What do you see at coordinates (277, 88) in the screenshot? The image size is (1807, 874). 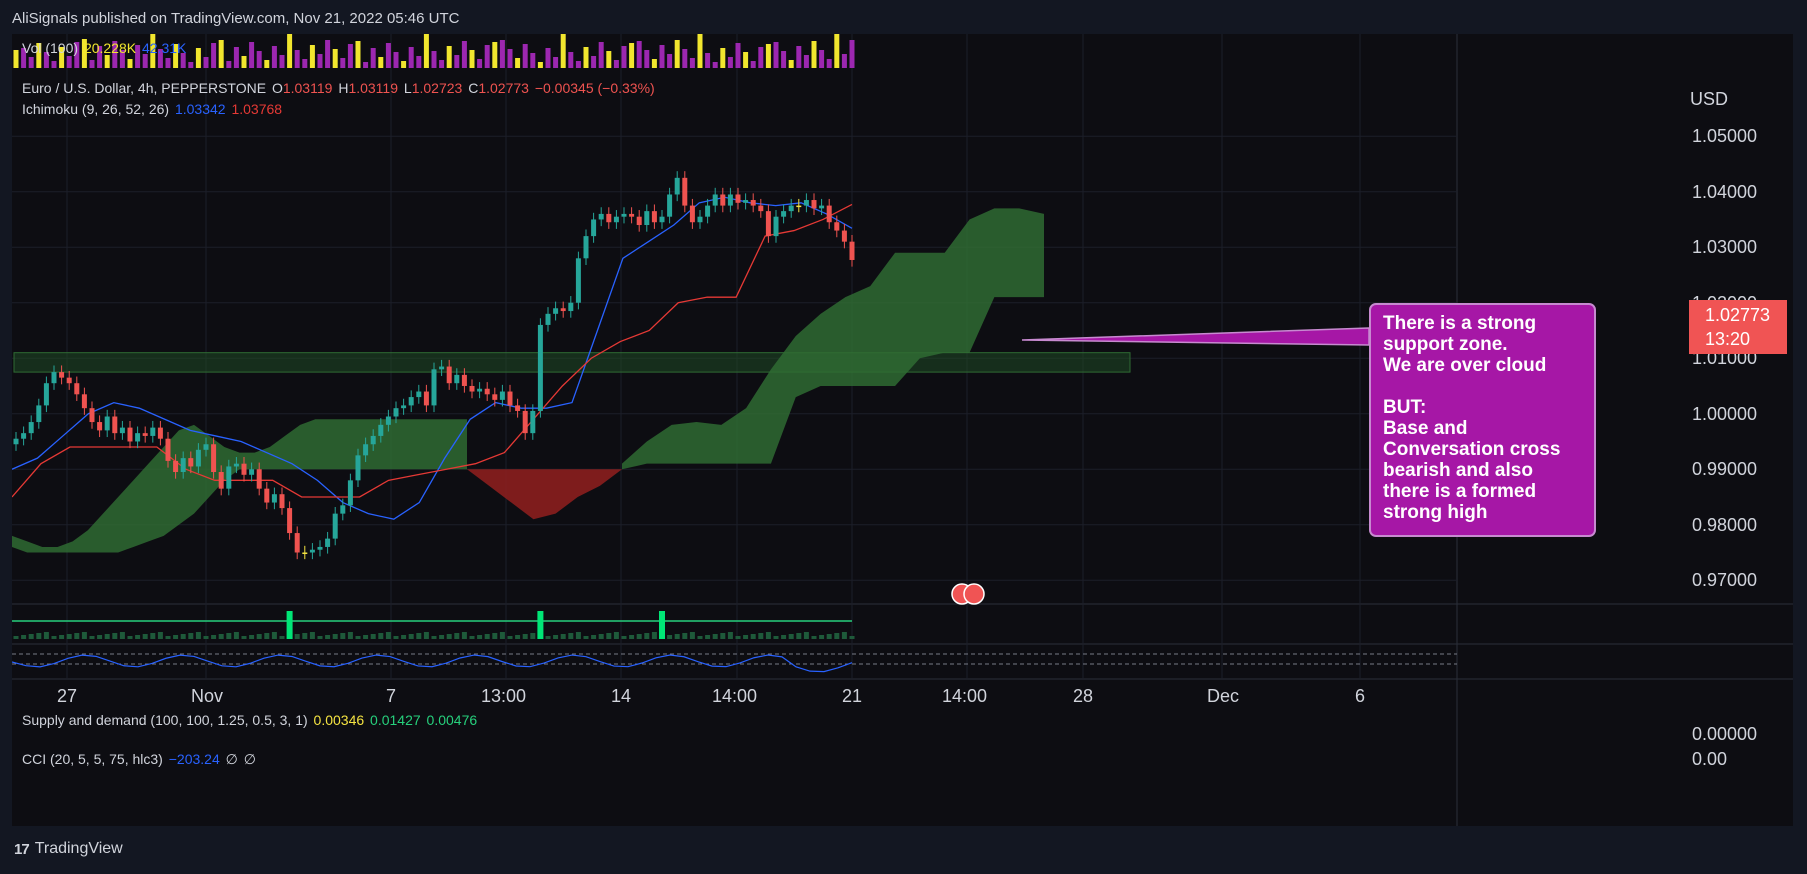 I see `ohlc-open-label: O` at bounding box center [277, 88].